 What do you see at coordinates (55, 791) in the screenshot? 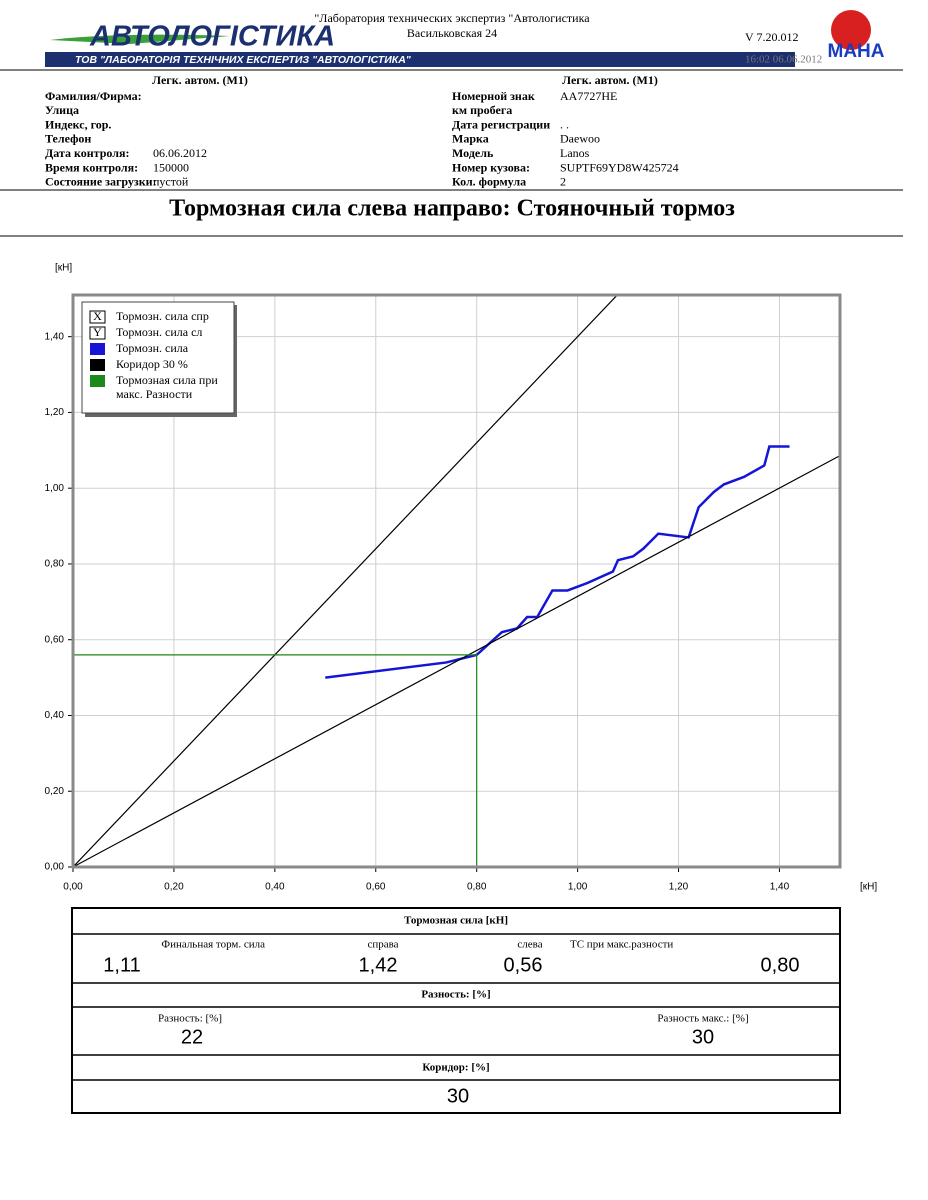
I see `y-tick-label: 0,20` at bounding box center [55, 791].